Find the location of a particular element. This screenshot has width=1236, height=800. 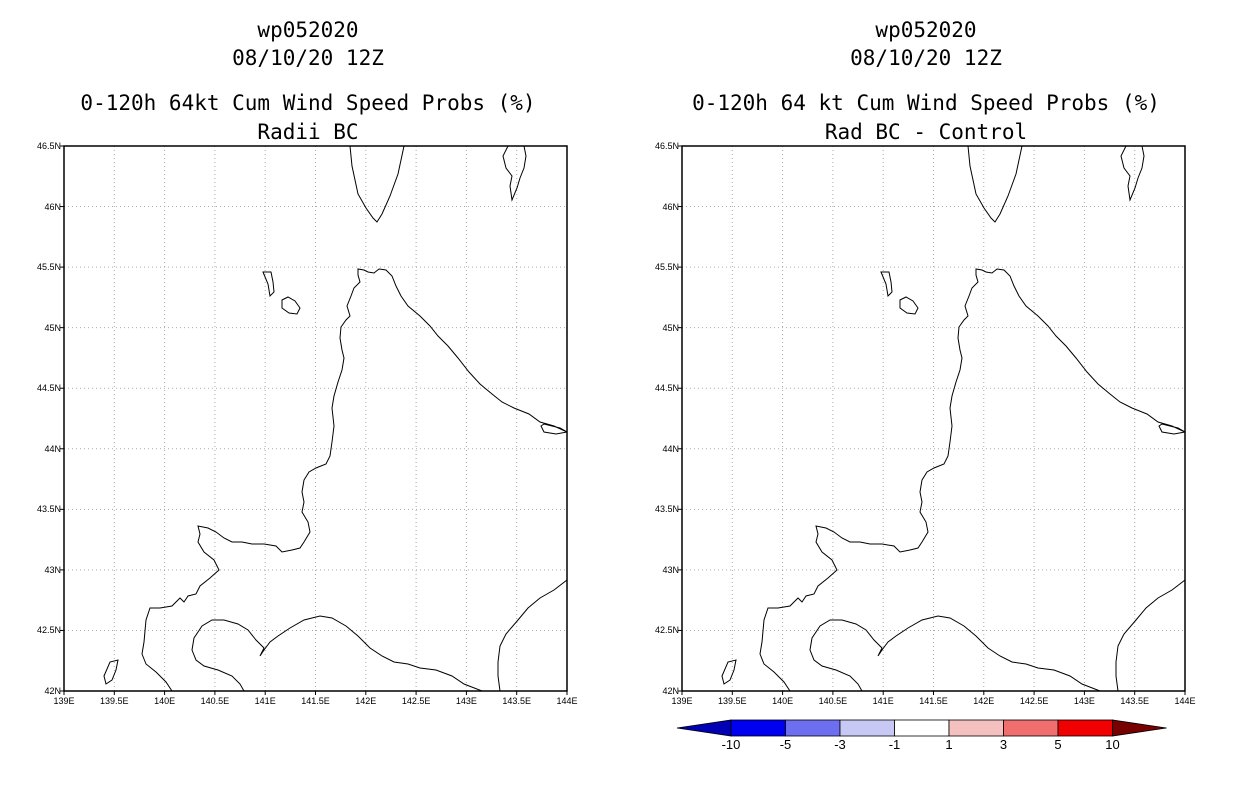

colorbar-min-arrow is located at coordinates (704, 728).